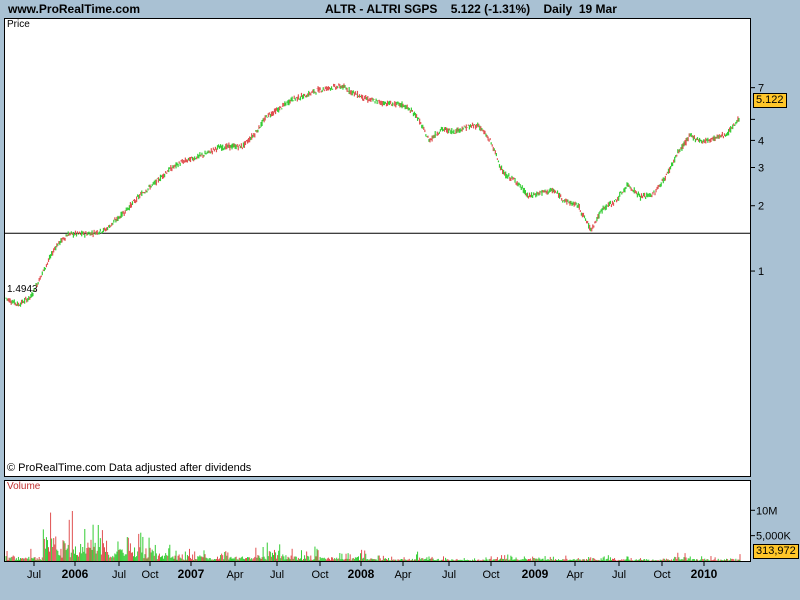 Image resolution: width=800 pixels, height=600 pixels. What do you see at coordinates (465, 9) in the screenshot?
I see `last-price-label: 5.122` at bounding box center [465, 9].